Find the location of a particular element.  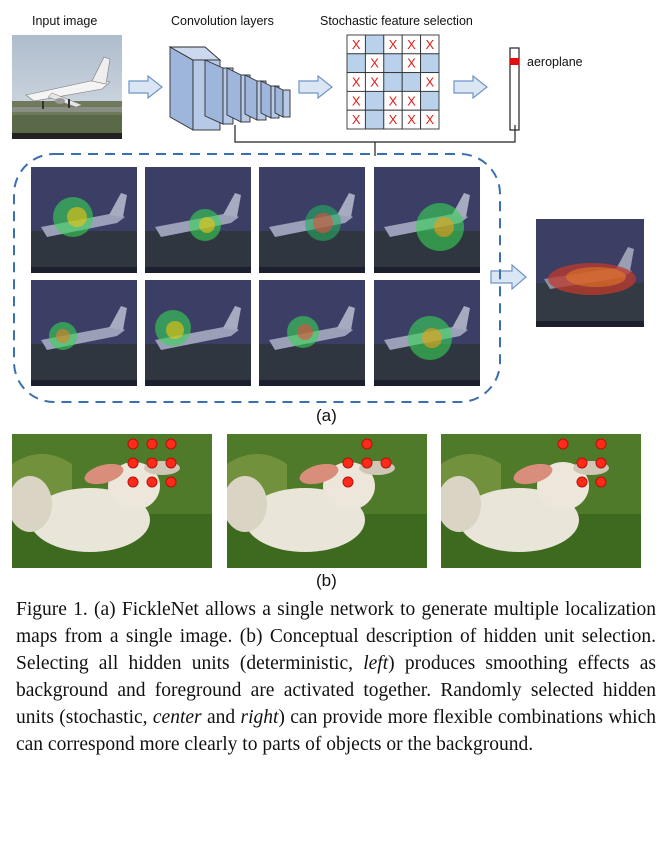

sfs-label: Stochastic feature selection is located at coordinates (396, 21).